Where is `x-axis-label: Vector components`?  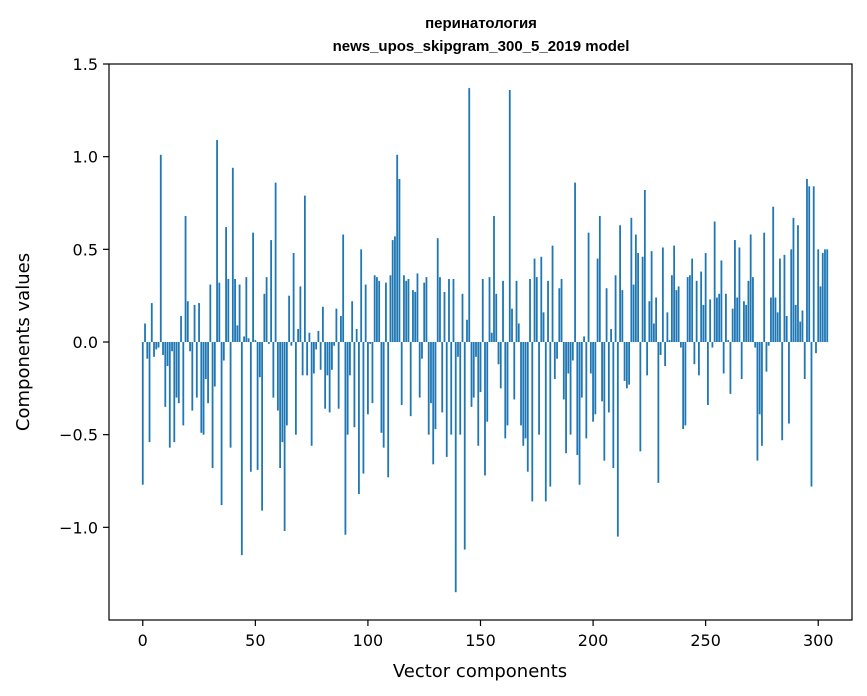 x-axis-label: Vector components is located at coordinates (480, 671).